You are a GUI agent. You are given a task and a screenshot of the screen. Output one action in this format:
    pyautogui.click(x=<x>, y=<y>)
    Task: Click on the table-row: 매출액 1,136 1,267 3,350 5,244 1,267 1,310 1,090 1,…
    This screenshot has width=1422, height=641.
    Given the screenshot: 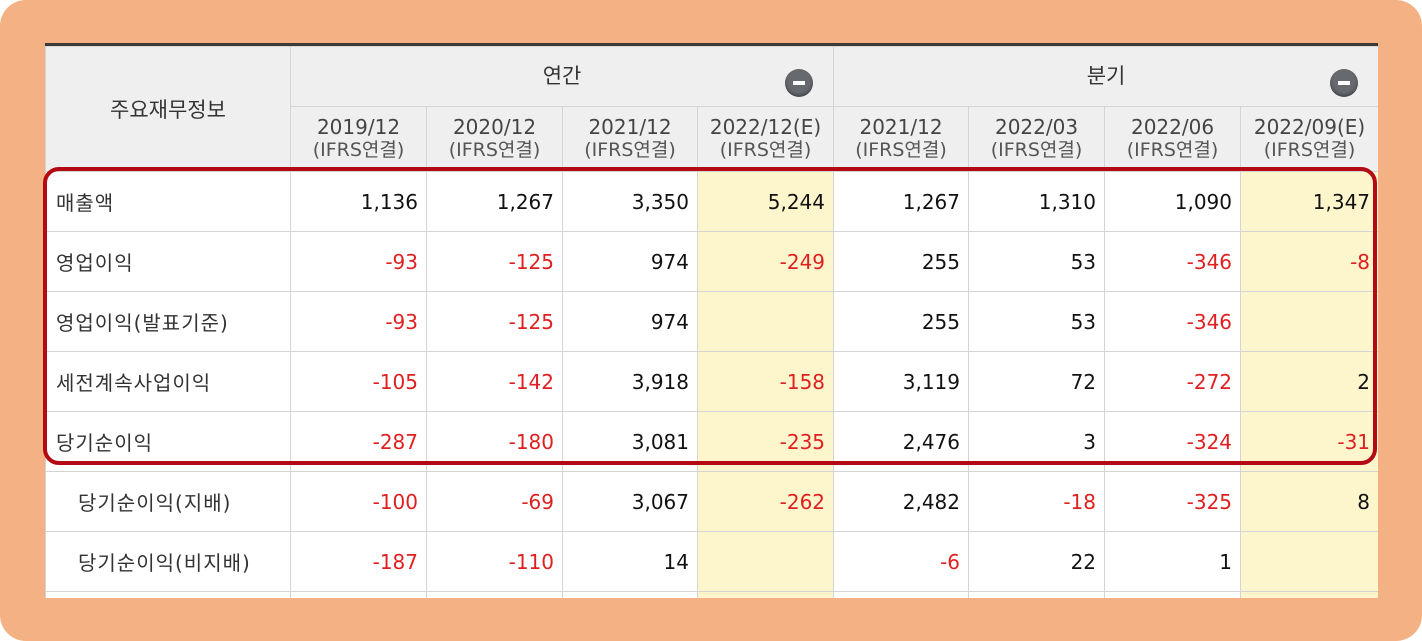 What is the action you would take?
    pyautogui.click(x=711, y=201)
    